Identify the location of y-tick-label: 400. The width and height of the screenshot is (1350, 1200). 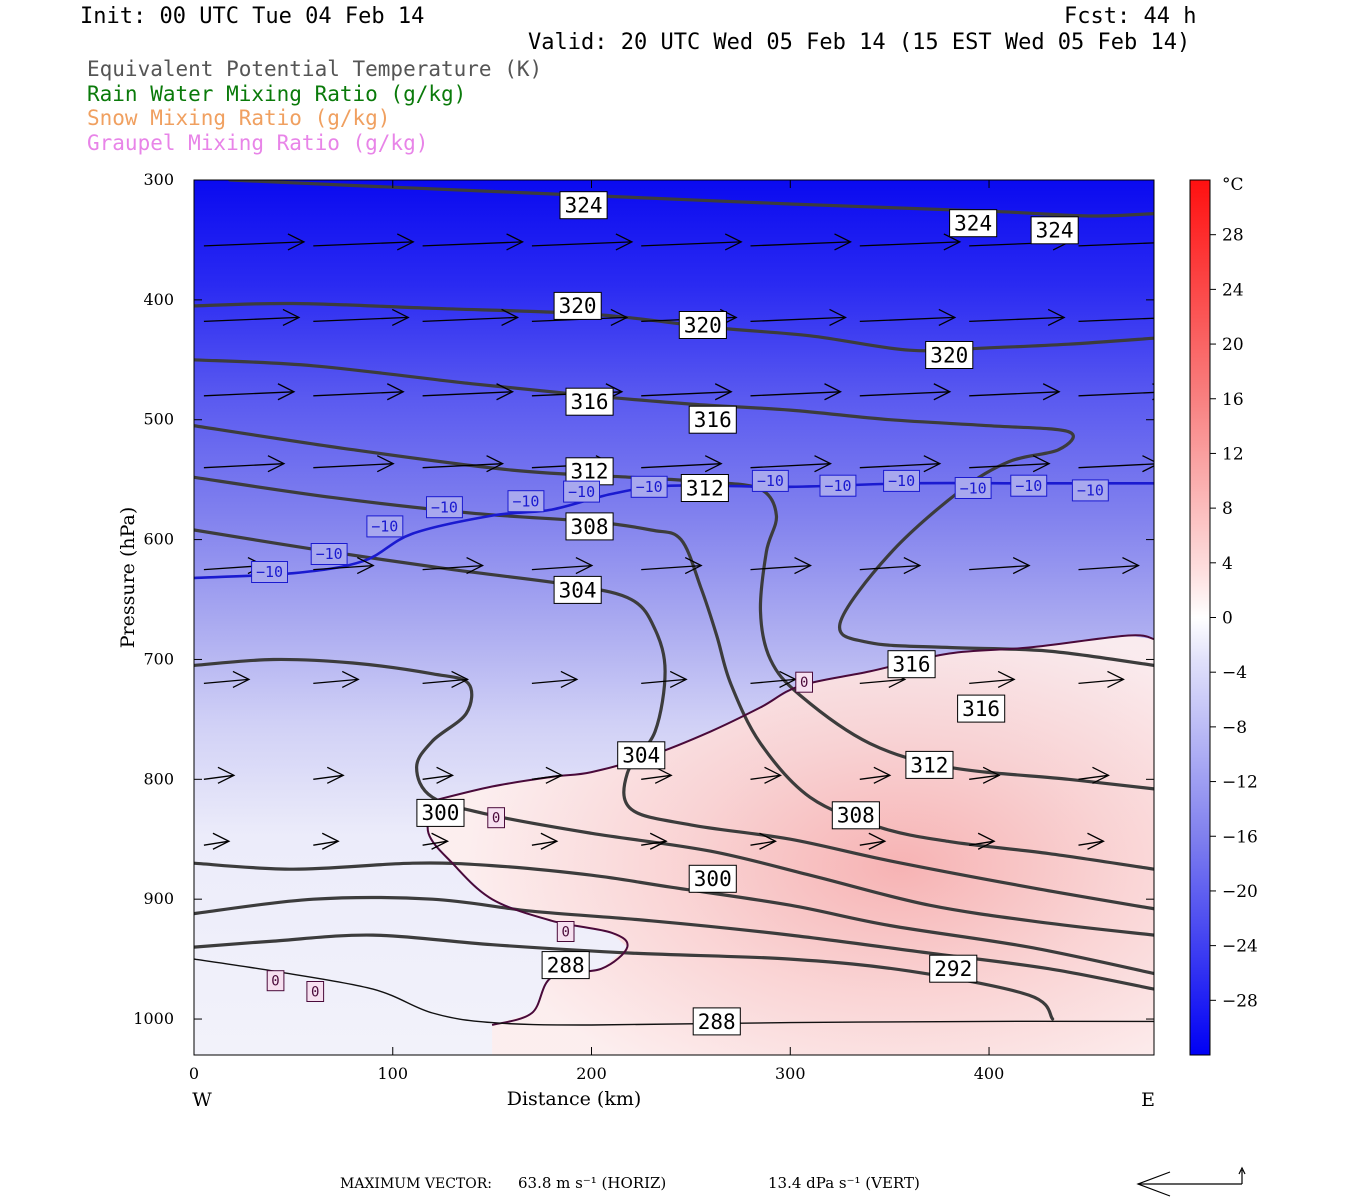
(158, 299).